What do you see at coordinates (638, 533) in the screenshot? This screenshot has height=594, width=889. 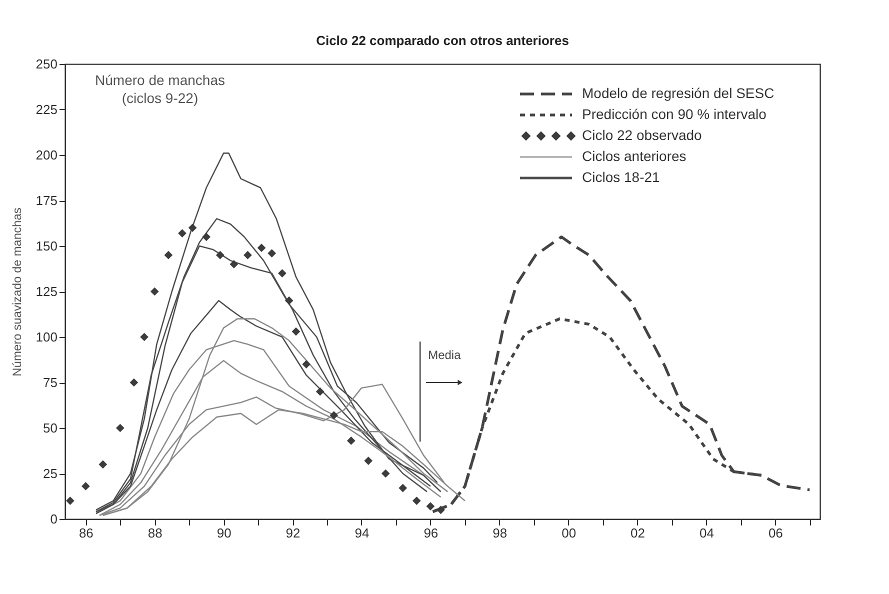 I see `x-tick-label: 02` at bounding box center [638, 533].